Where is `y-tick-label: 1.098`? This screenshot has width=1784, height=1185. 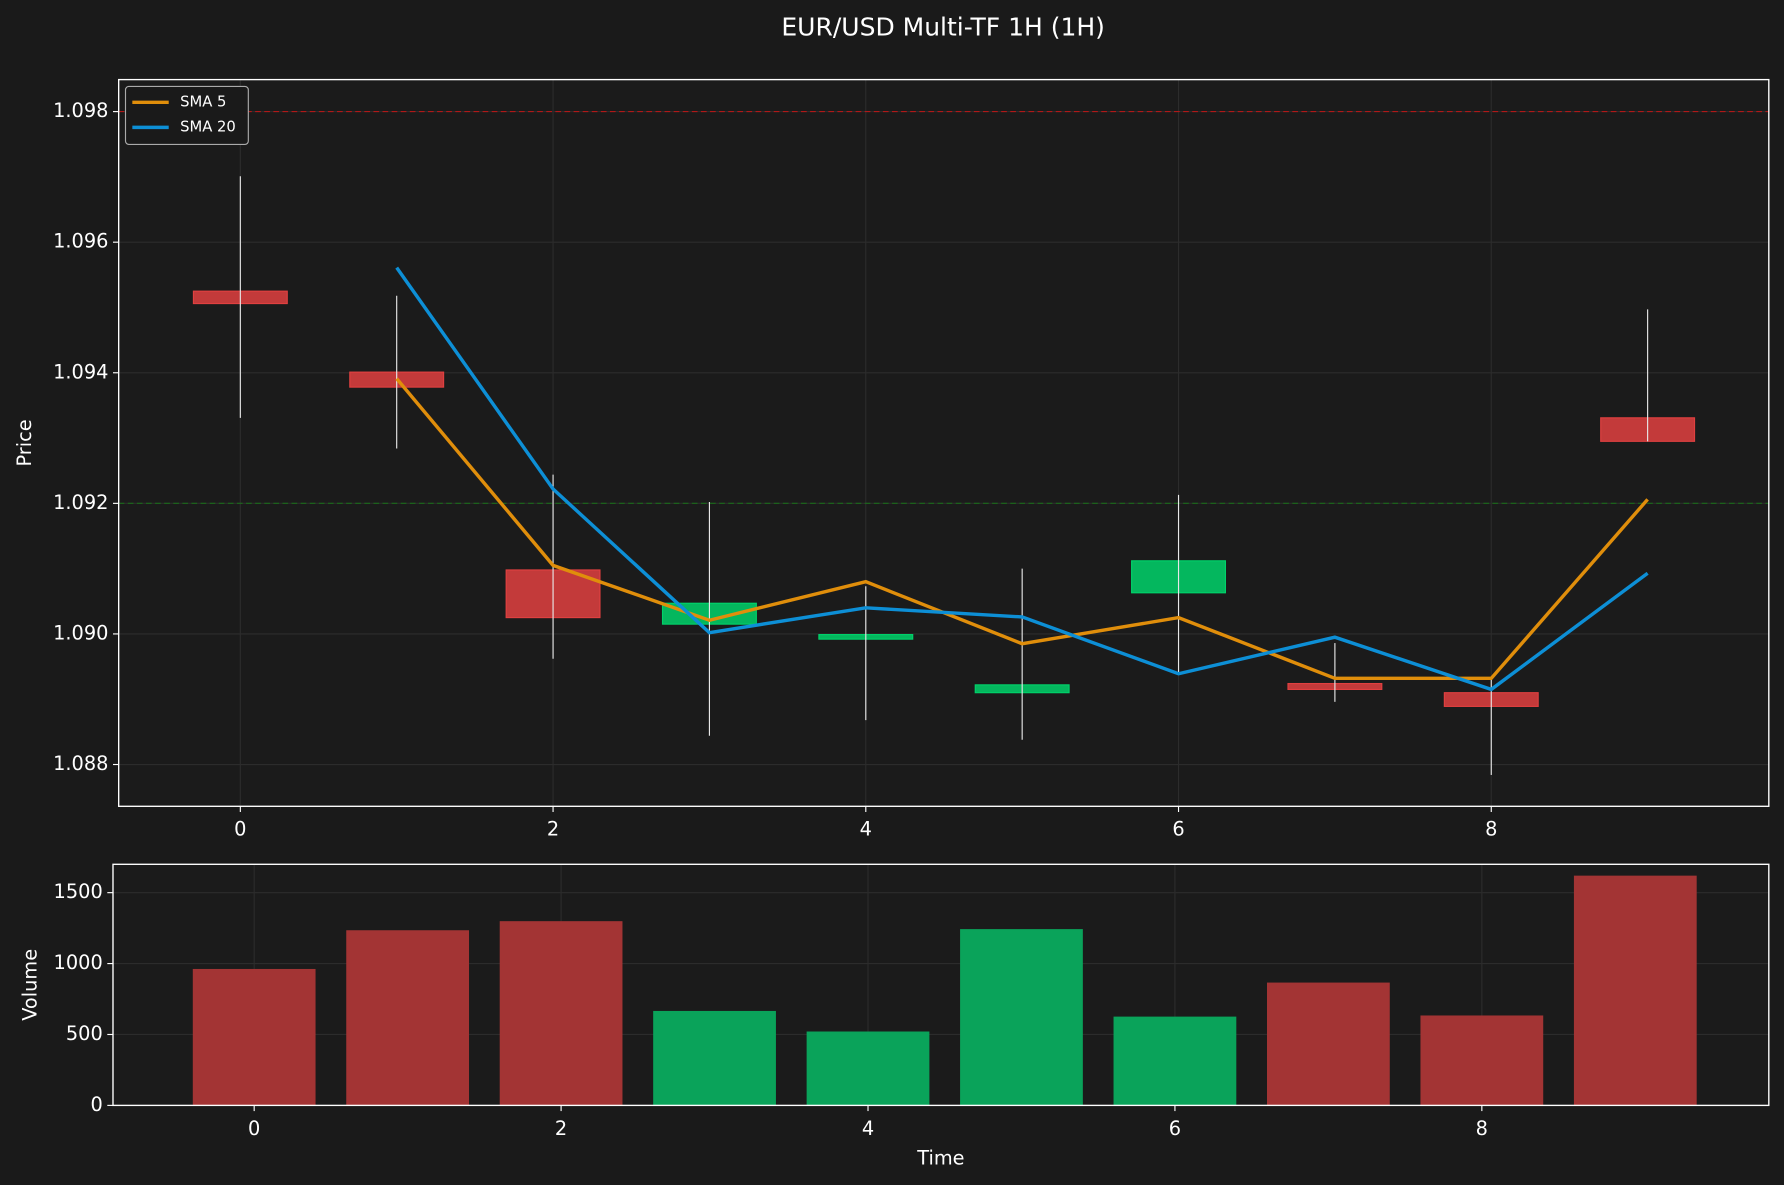
y-tick-label: 1.098 is located at coordinates (80, 110).